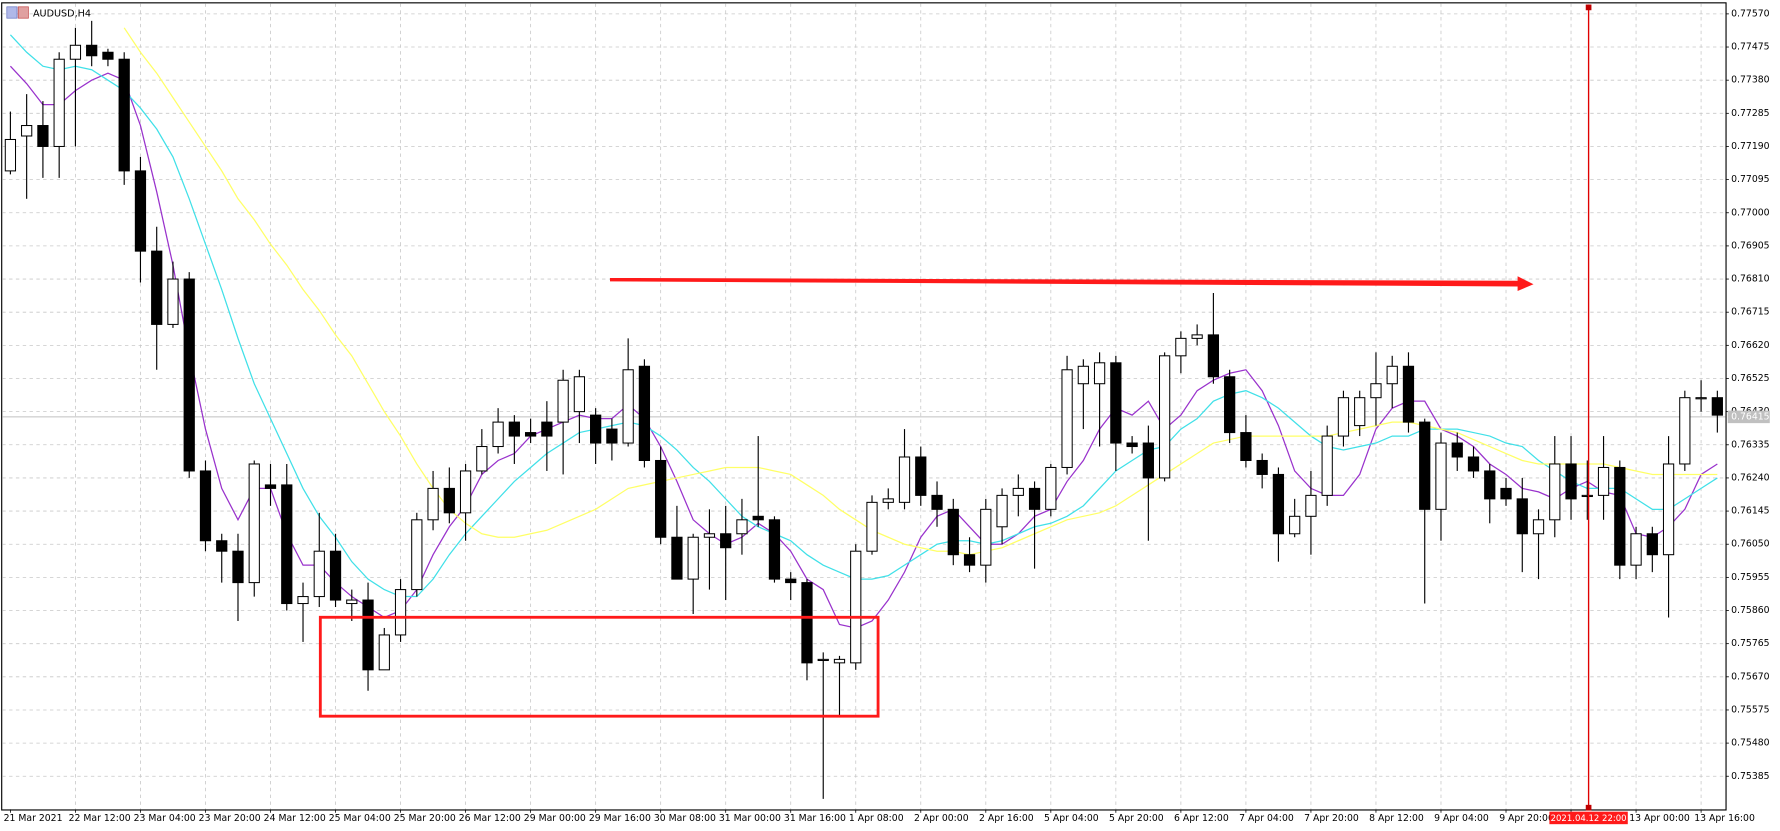 This screenshot has height=831, width=1780. Describe the element at coordinates (1266, 818) in the screenshot. I see `x-tick-label: 7 Apr 04:00` at that location.